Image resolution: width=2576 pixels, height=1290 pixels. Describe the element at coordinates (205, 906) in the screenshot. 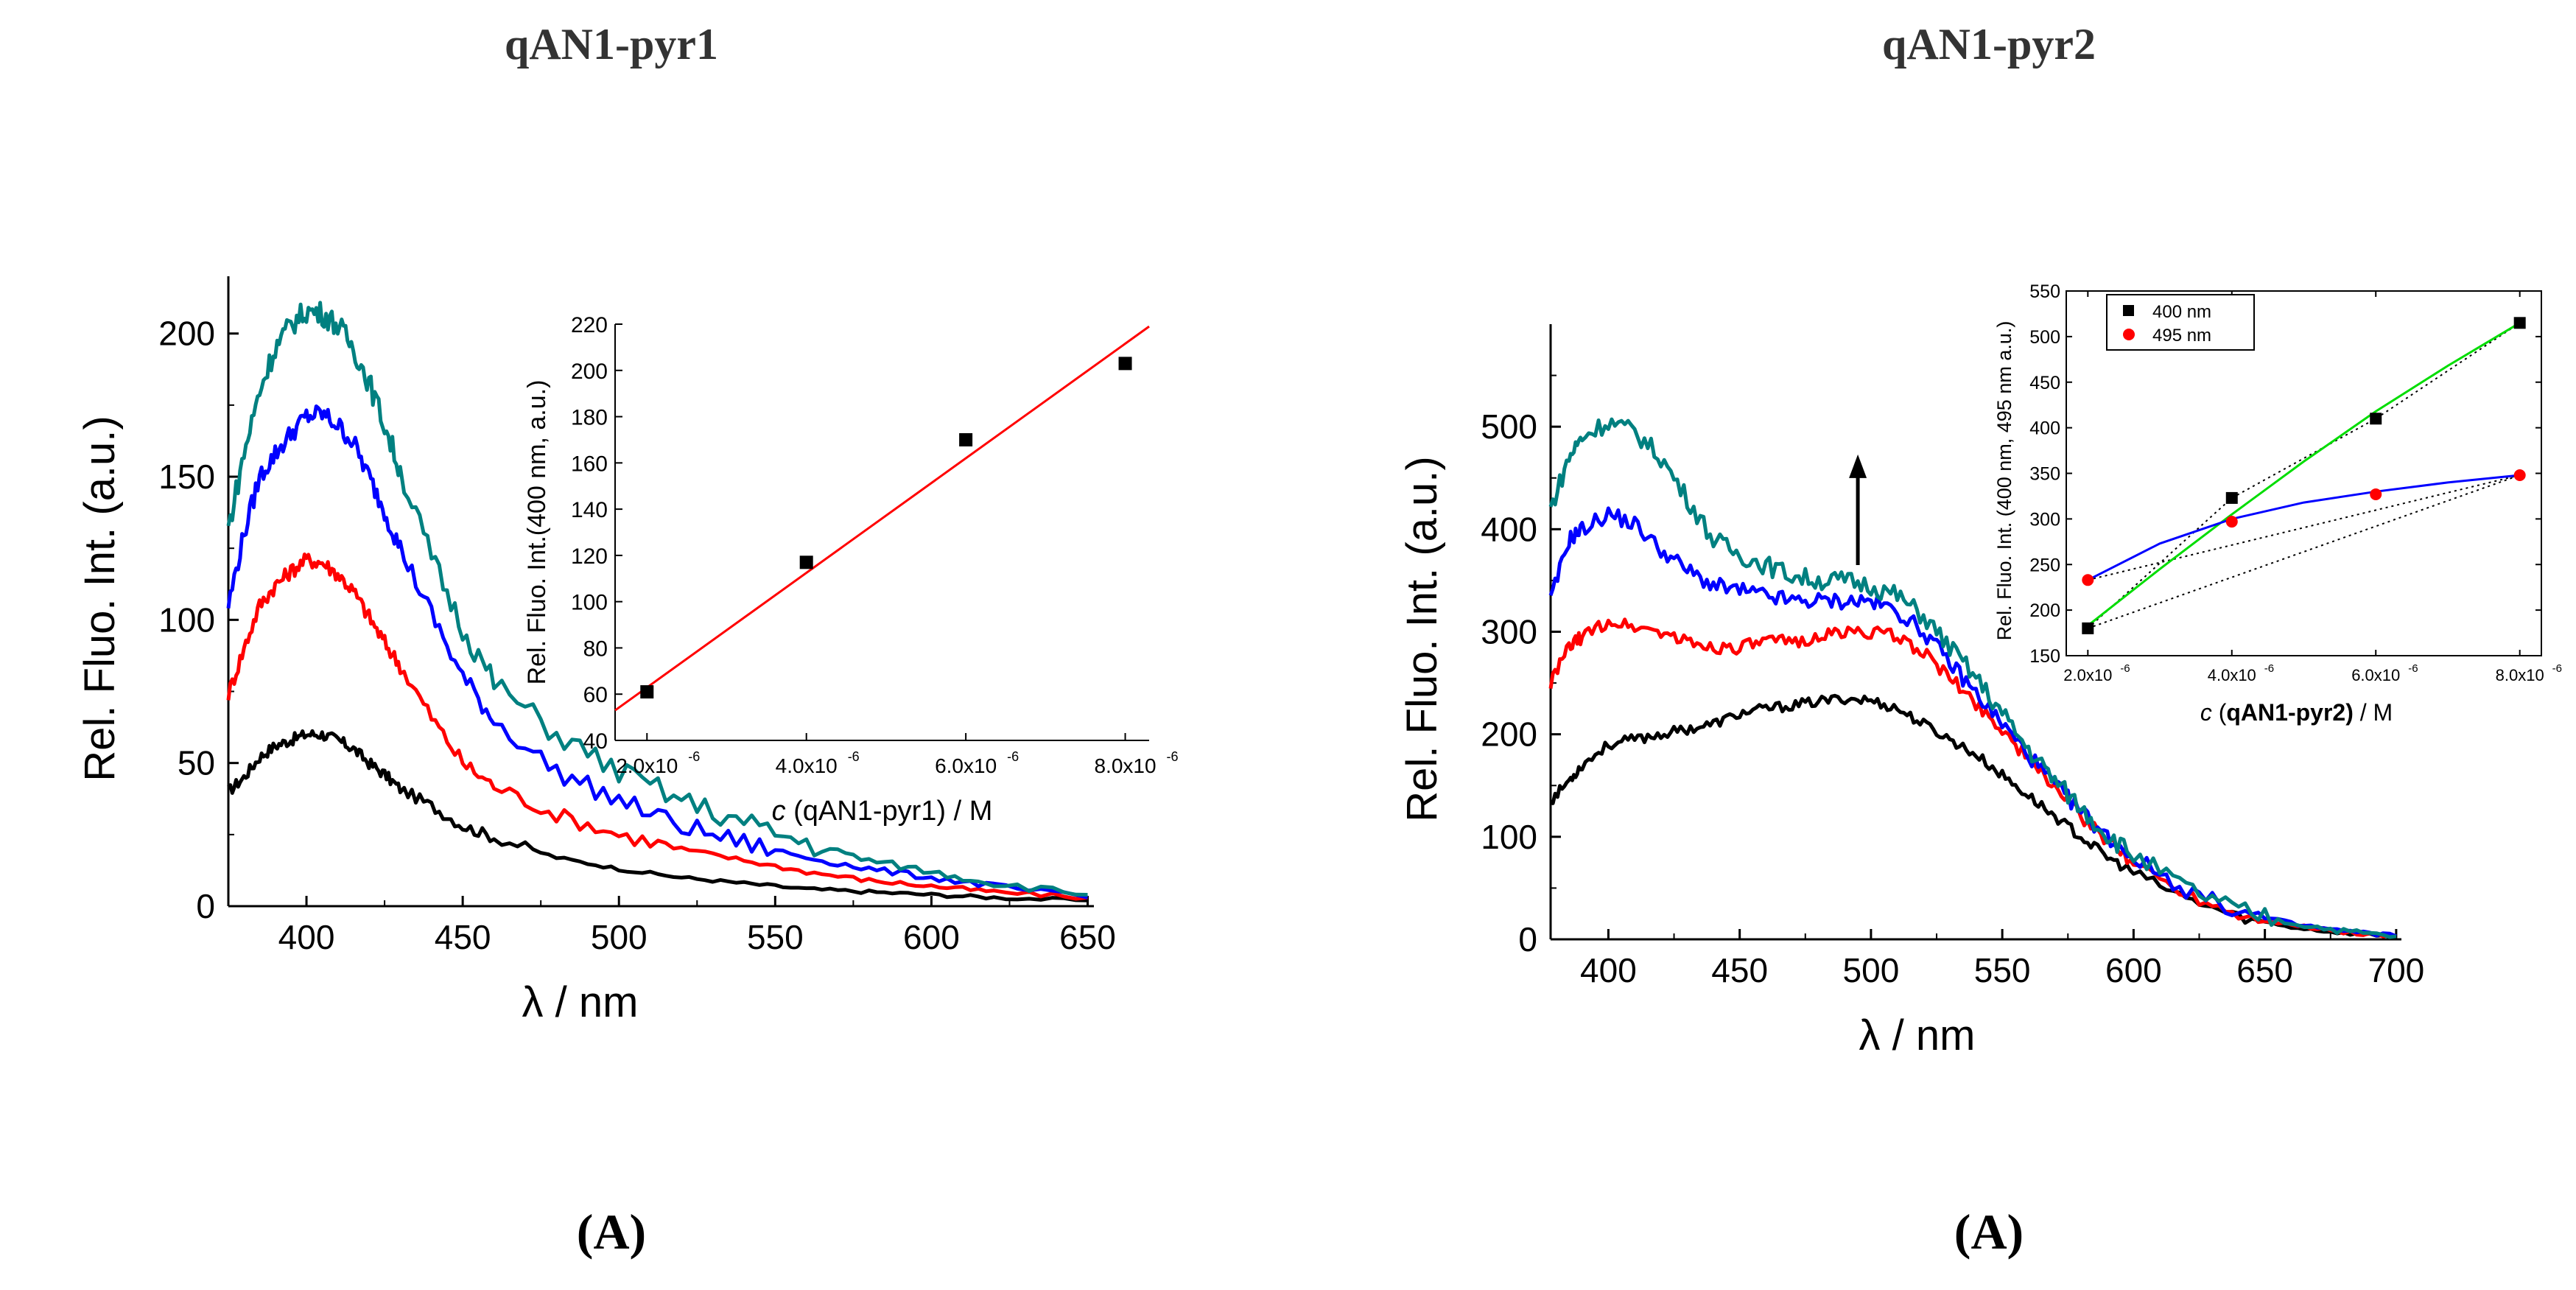

I see `y-tick-label: 0` at that location.